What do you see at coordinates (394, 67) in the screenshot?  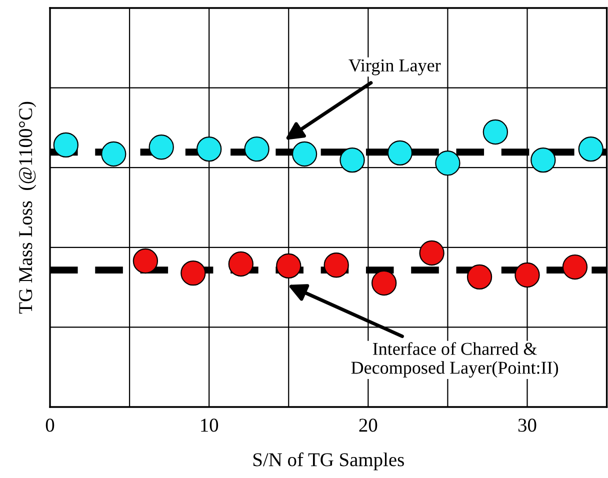 I see `text: Virgin Layer` at bounding box center [394, 67].